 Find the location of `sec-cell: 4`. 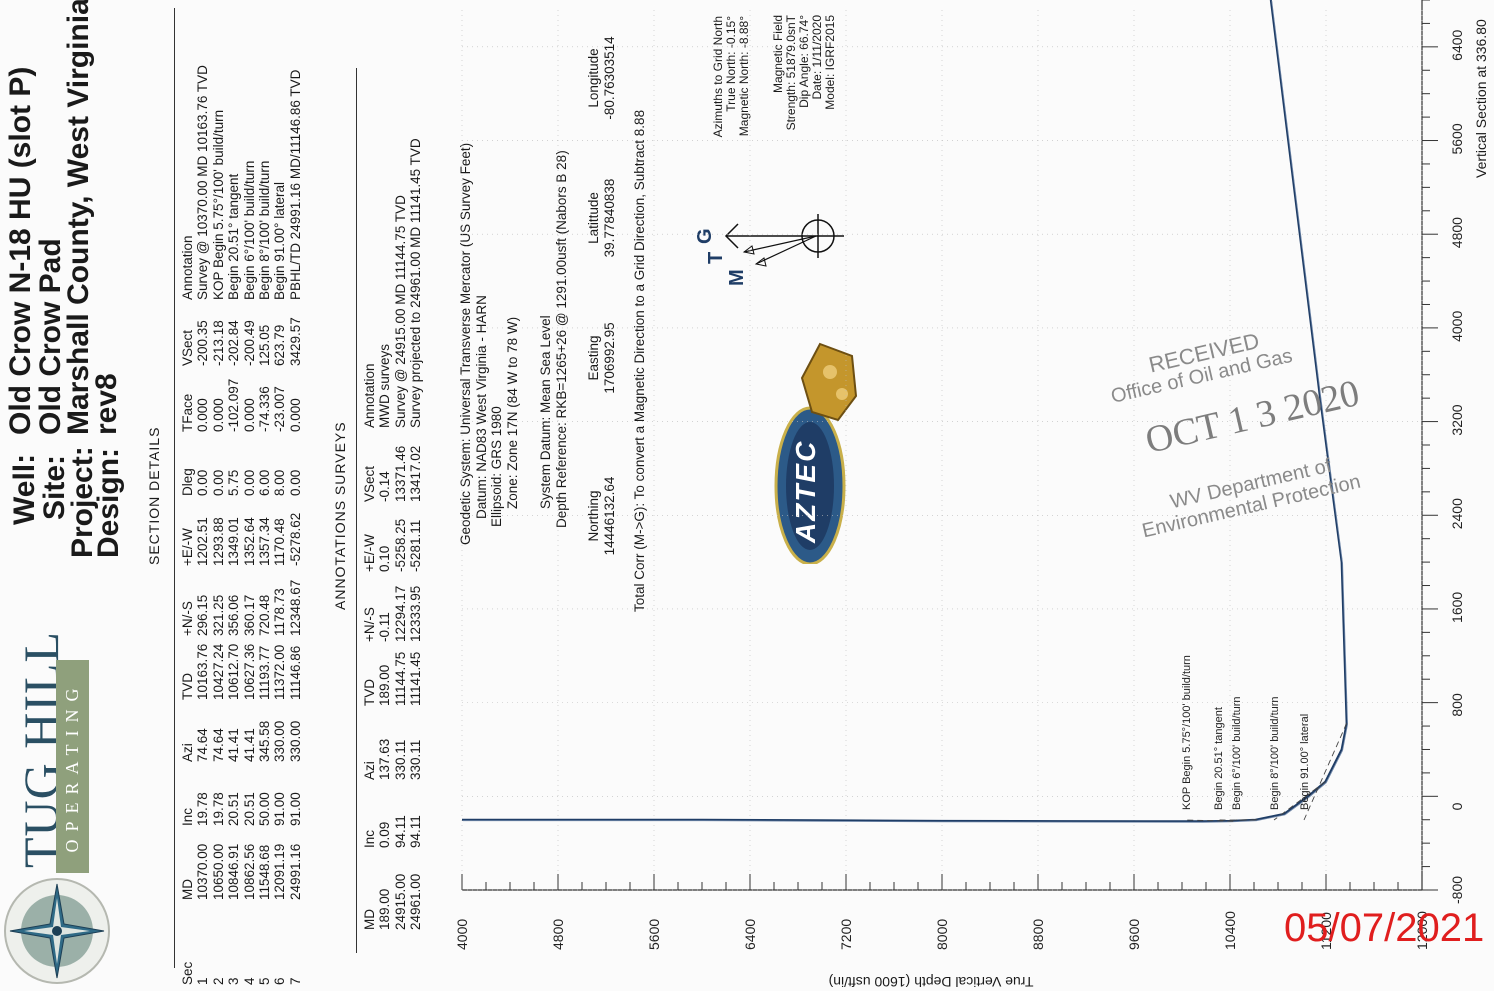

sec-cell: 4 is located at coordinates (249, 981).